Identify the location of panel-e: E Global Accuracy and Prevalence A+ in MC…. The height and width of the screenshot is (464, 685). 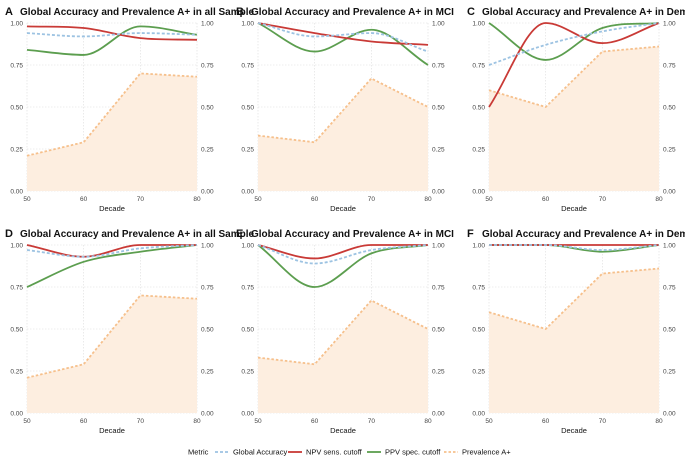
(345, 331).